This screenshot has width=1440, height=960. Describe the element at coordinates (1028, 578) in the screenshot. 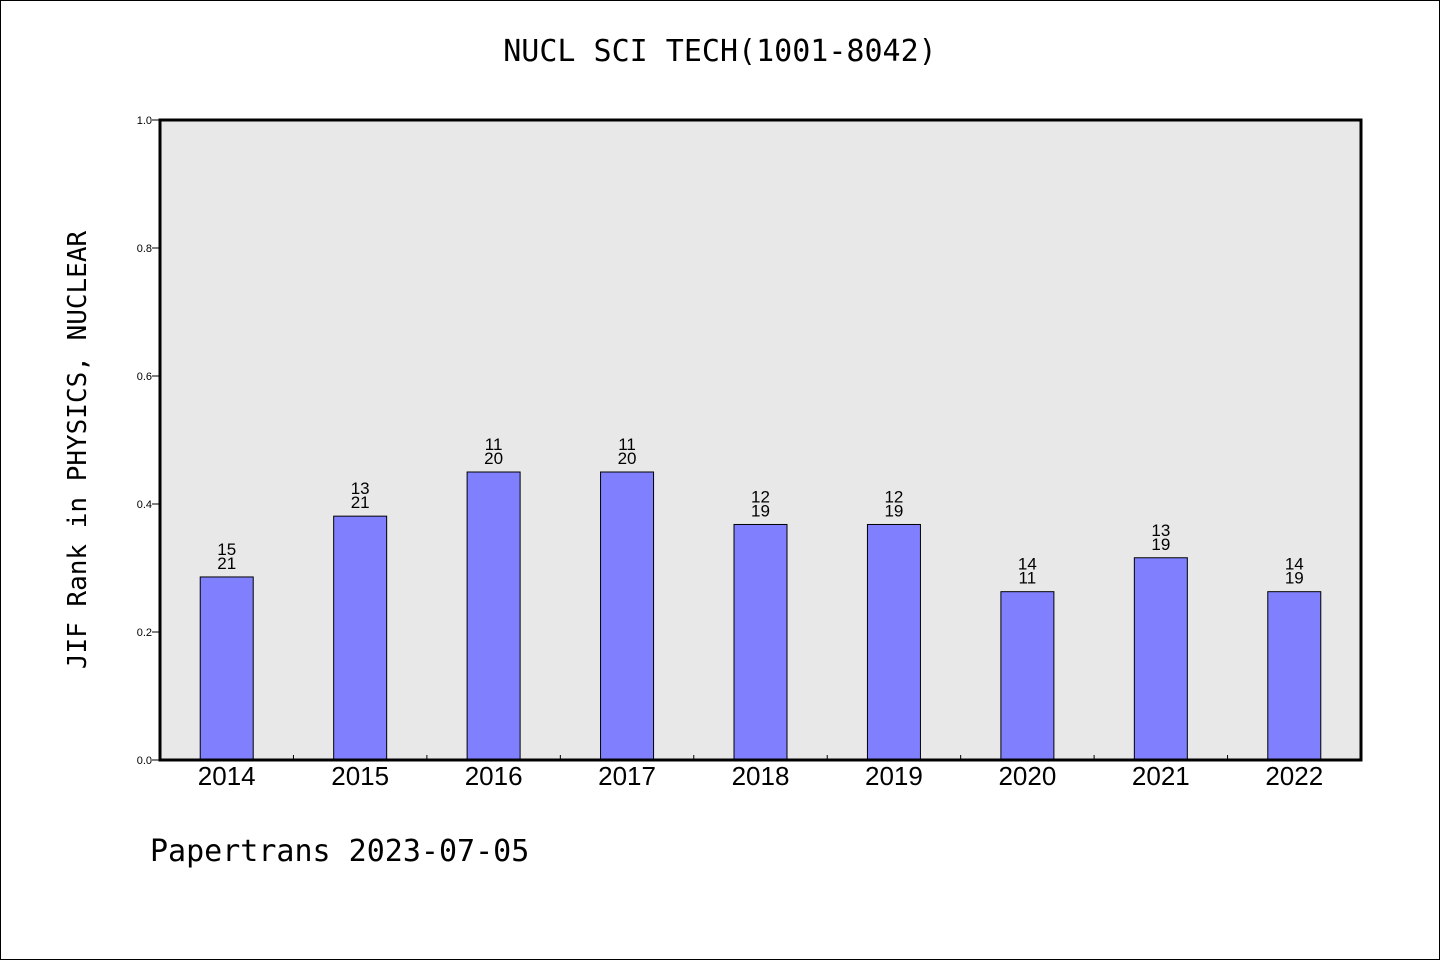

I see `bar-label-total: 11` at that location.